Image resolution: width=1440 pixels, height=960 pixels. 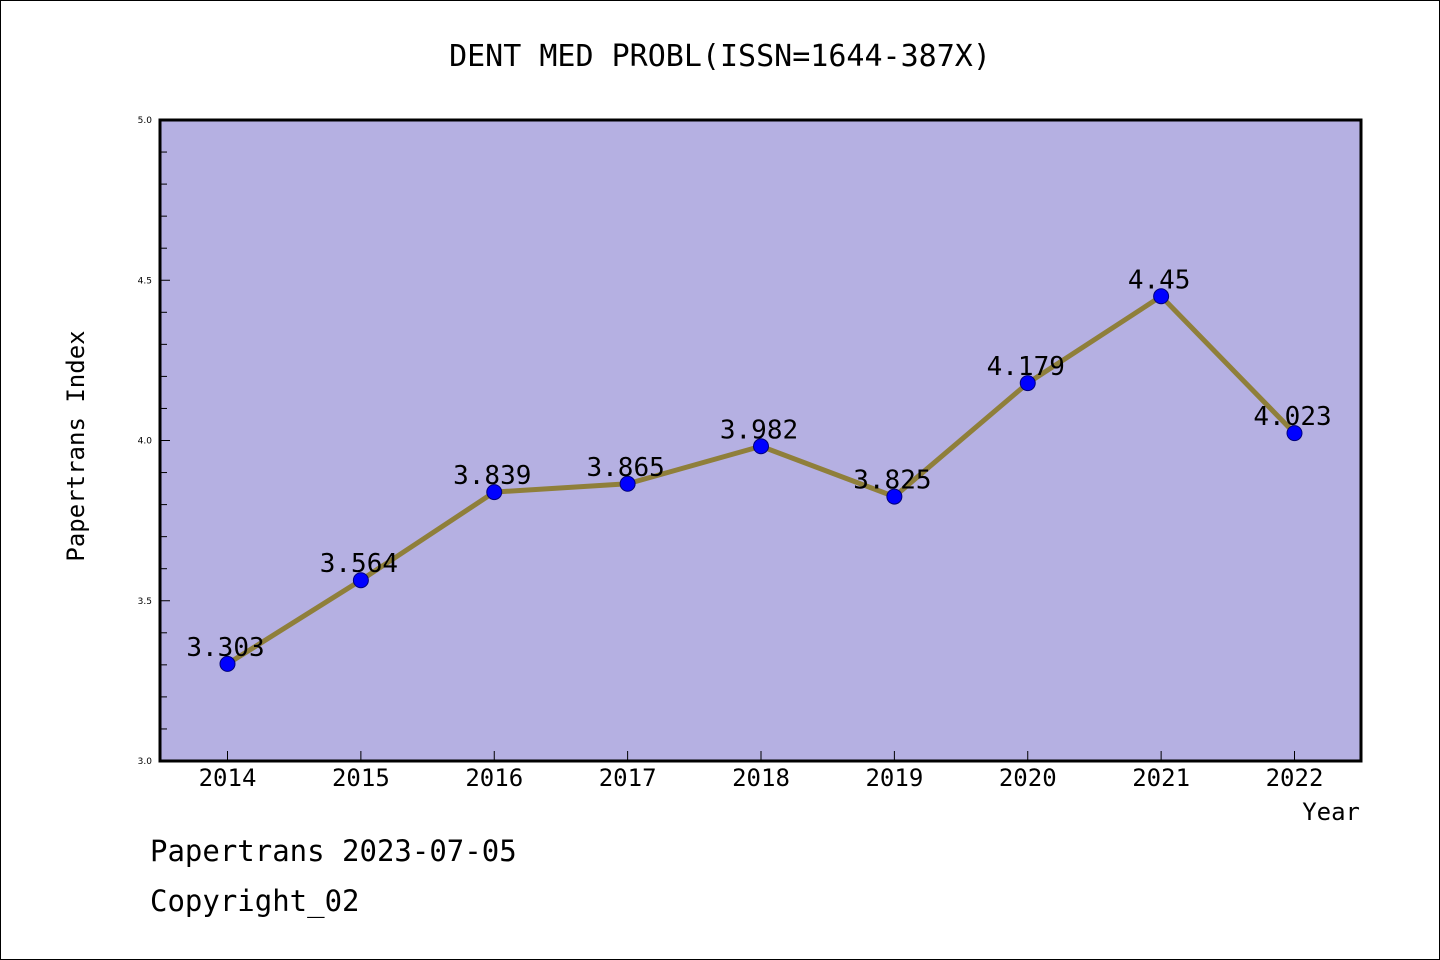 I want to click on x-axis: 2014 2015 2016 2017 2018 2019 2020 2021 2022, so click(x=761, y=771).